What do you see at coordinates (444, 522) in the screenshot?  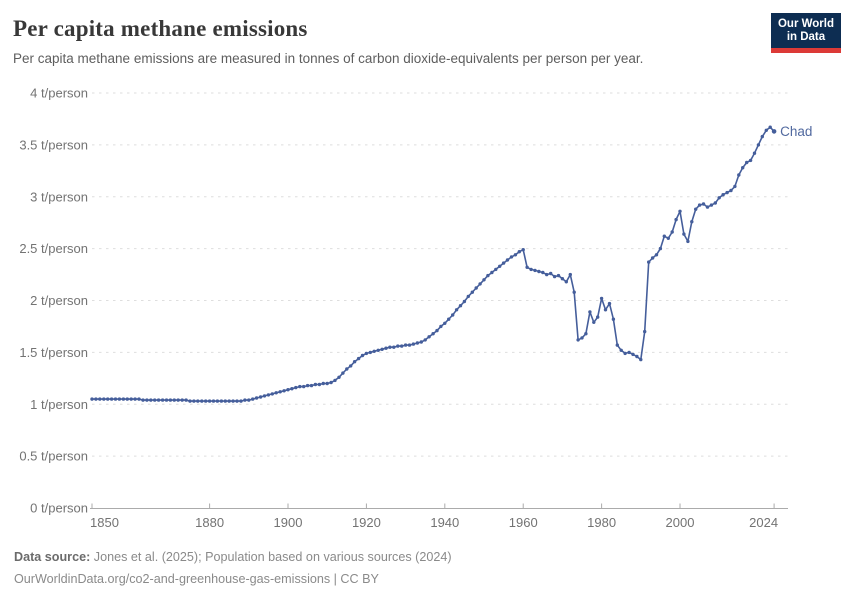 I see `x-axis-tick-label: 1940` at bounding box center [444, 522].